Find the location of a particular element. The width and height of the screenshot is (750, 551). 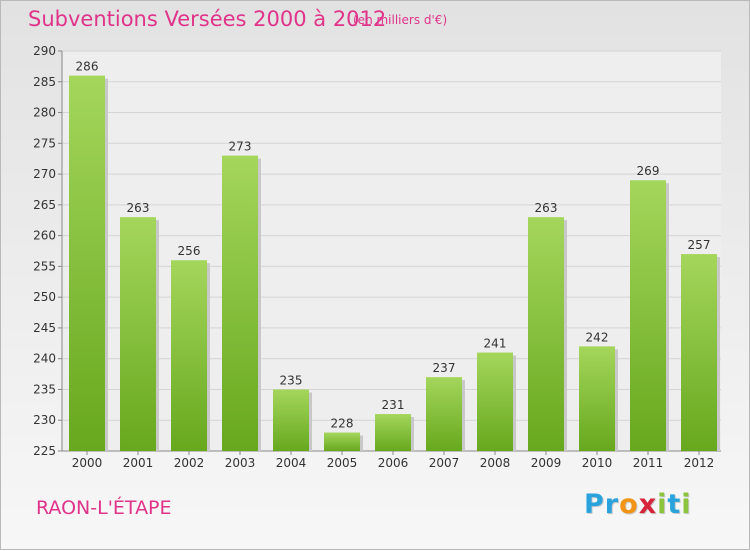

bar-value-label: 231 is located at coordinates (393, 405).